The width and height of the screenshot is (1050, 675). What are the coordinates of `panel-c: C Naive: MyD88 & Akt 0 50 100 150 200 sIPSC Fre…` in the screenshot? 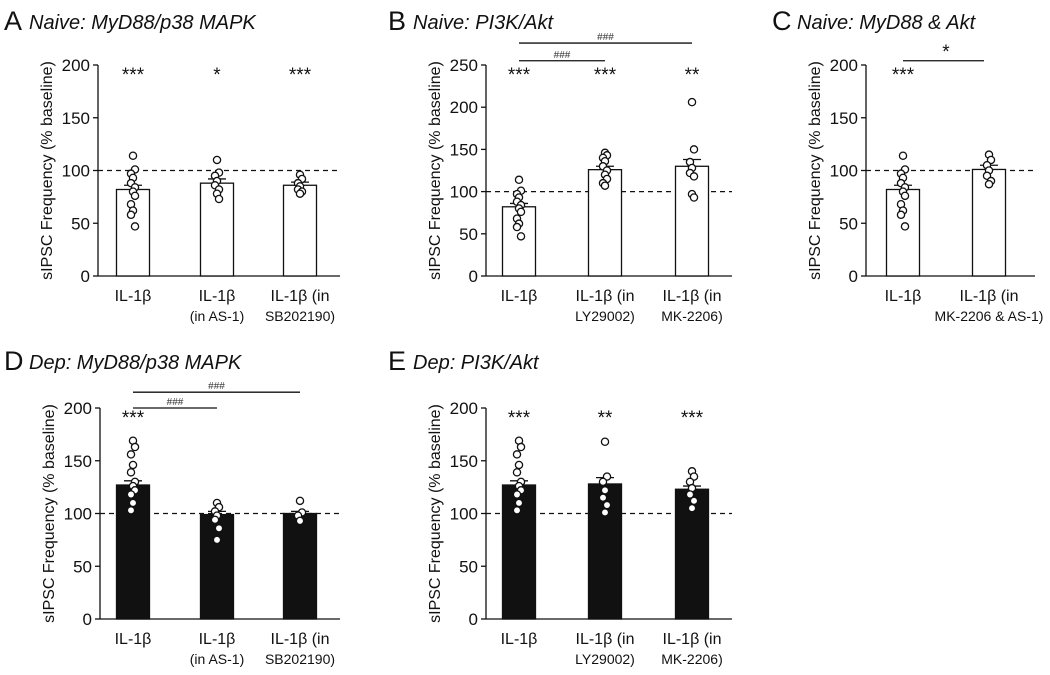 It's located at (907, 165).